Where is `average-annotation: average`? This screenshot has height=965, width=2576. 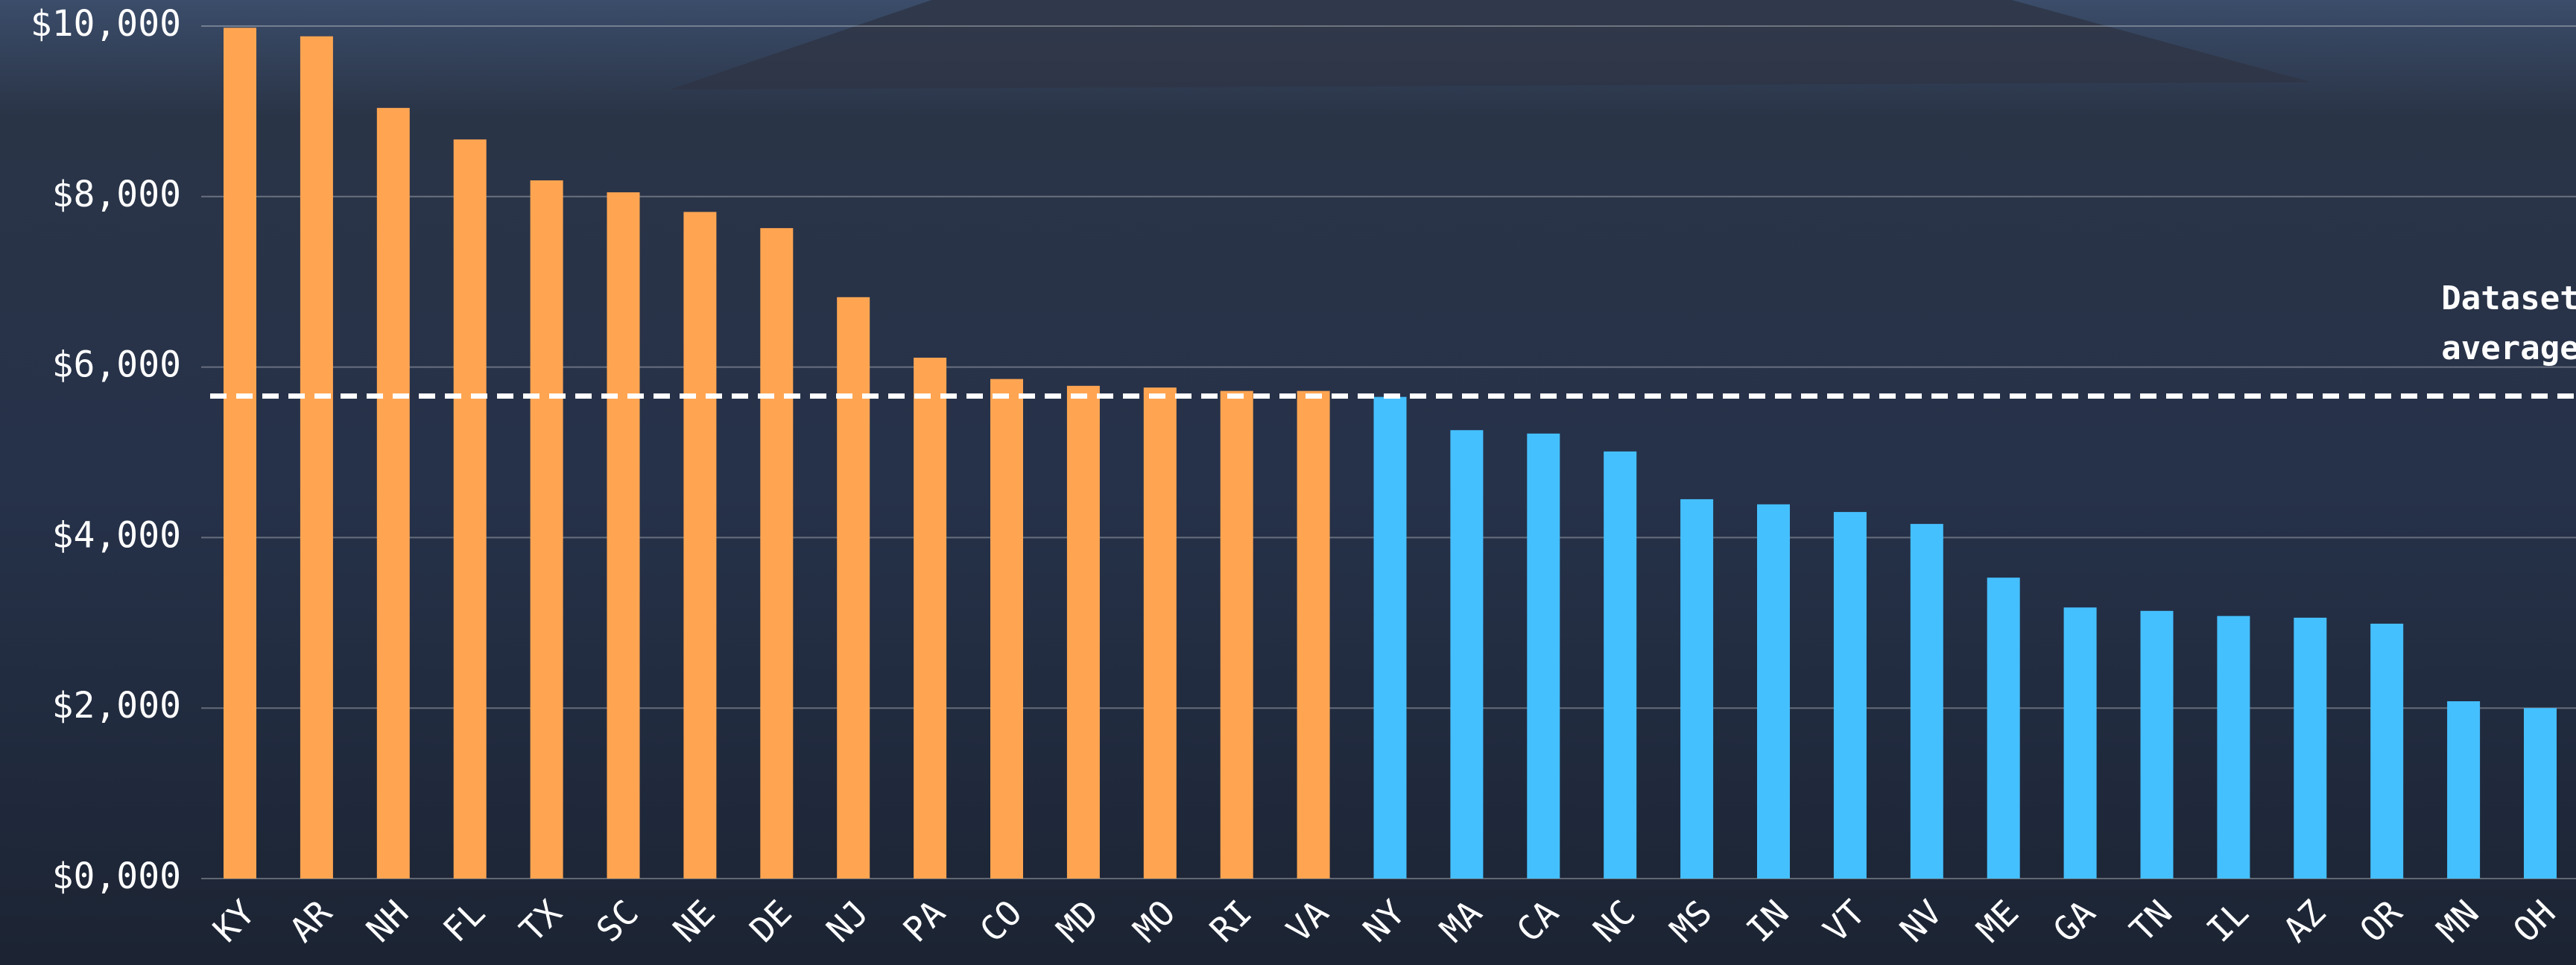 average-annotation: average is located at coordinates (2508, 348).